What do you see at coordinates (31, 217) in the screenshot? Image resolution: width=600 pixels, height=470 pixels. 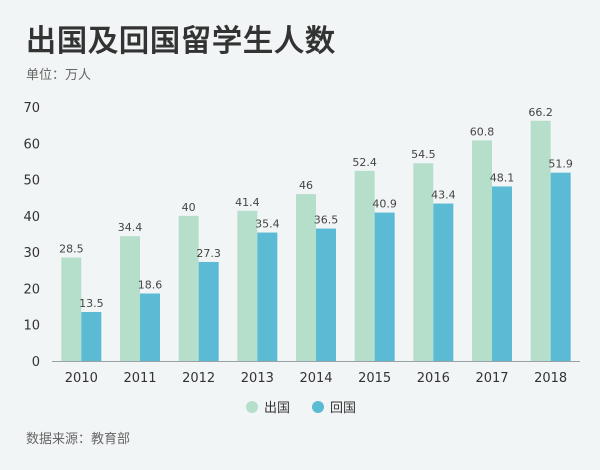 I see `y-tick-label: 40` at bounding box center [31, 217].